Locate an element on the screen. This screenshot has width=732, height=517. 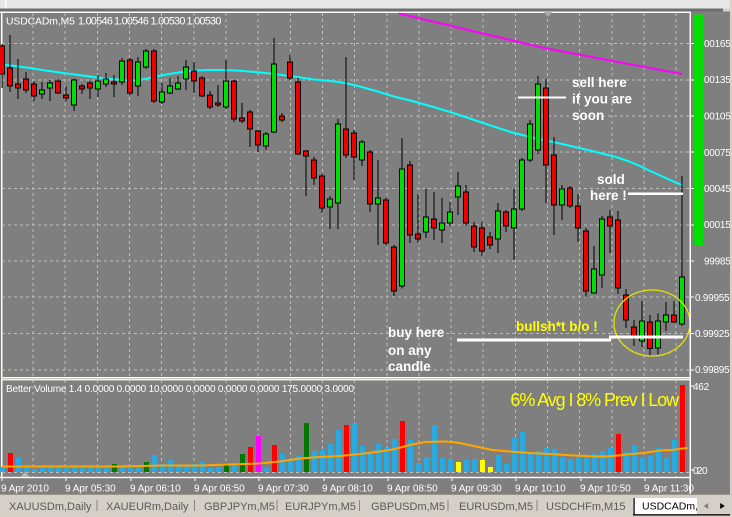
svg-text: GBPUSDm,M5 is located at coordinates (408, 507).